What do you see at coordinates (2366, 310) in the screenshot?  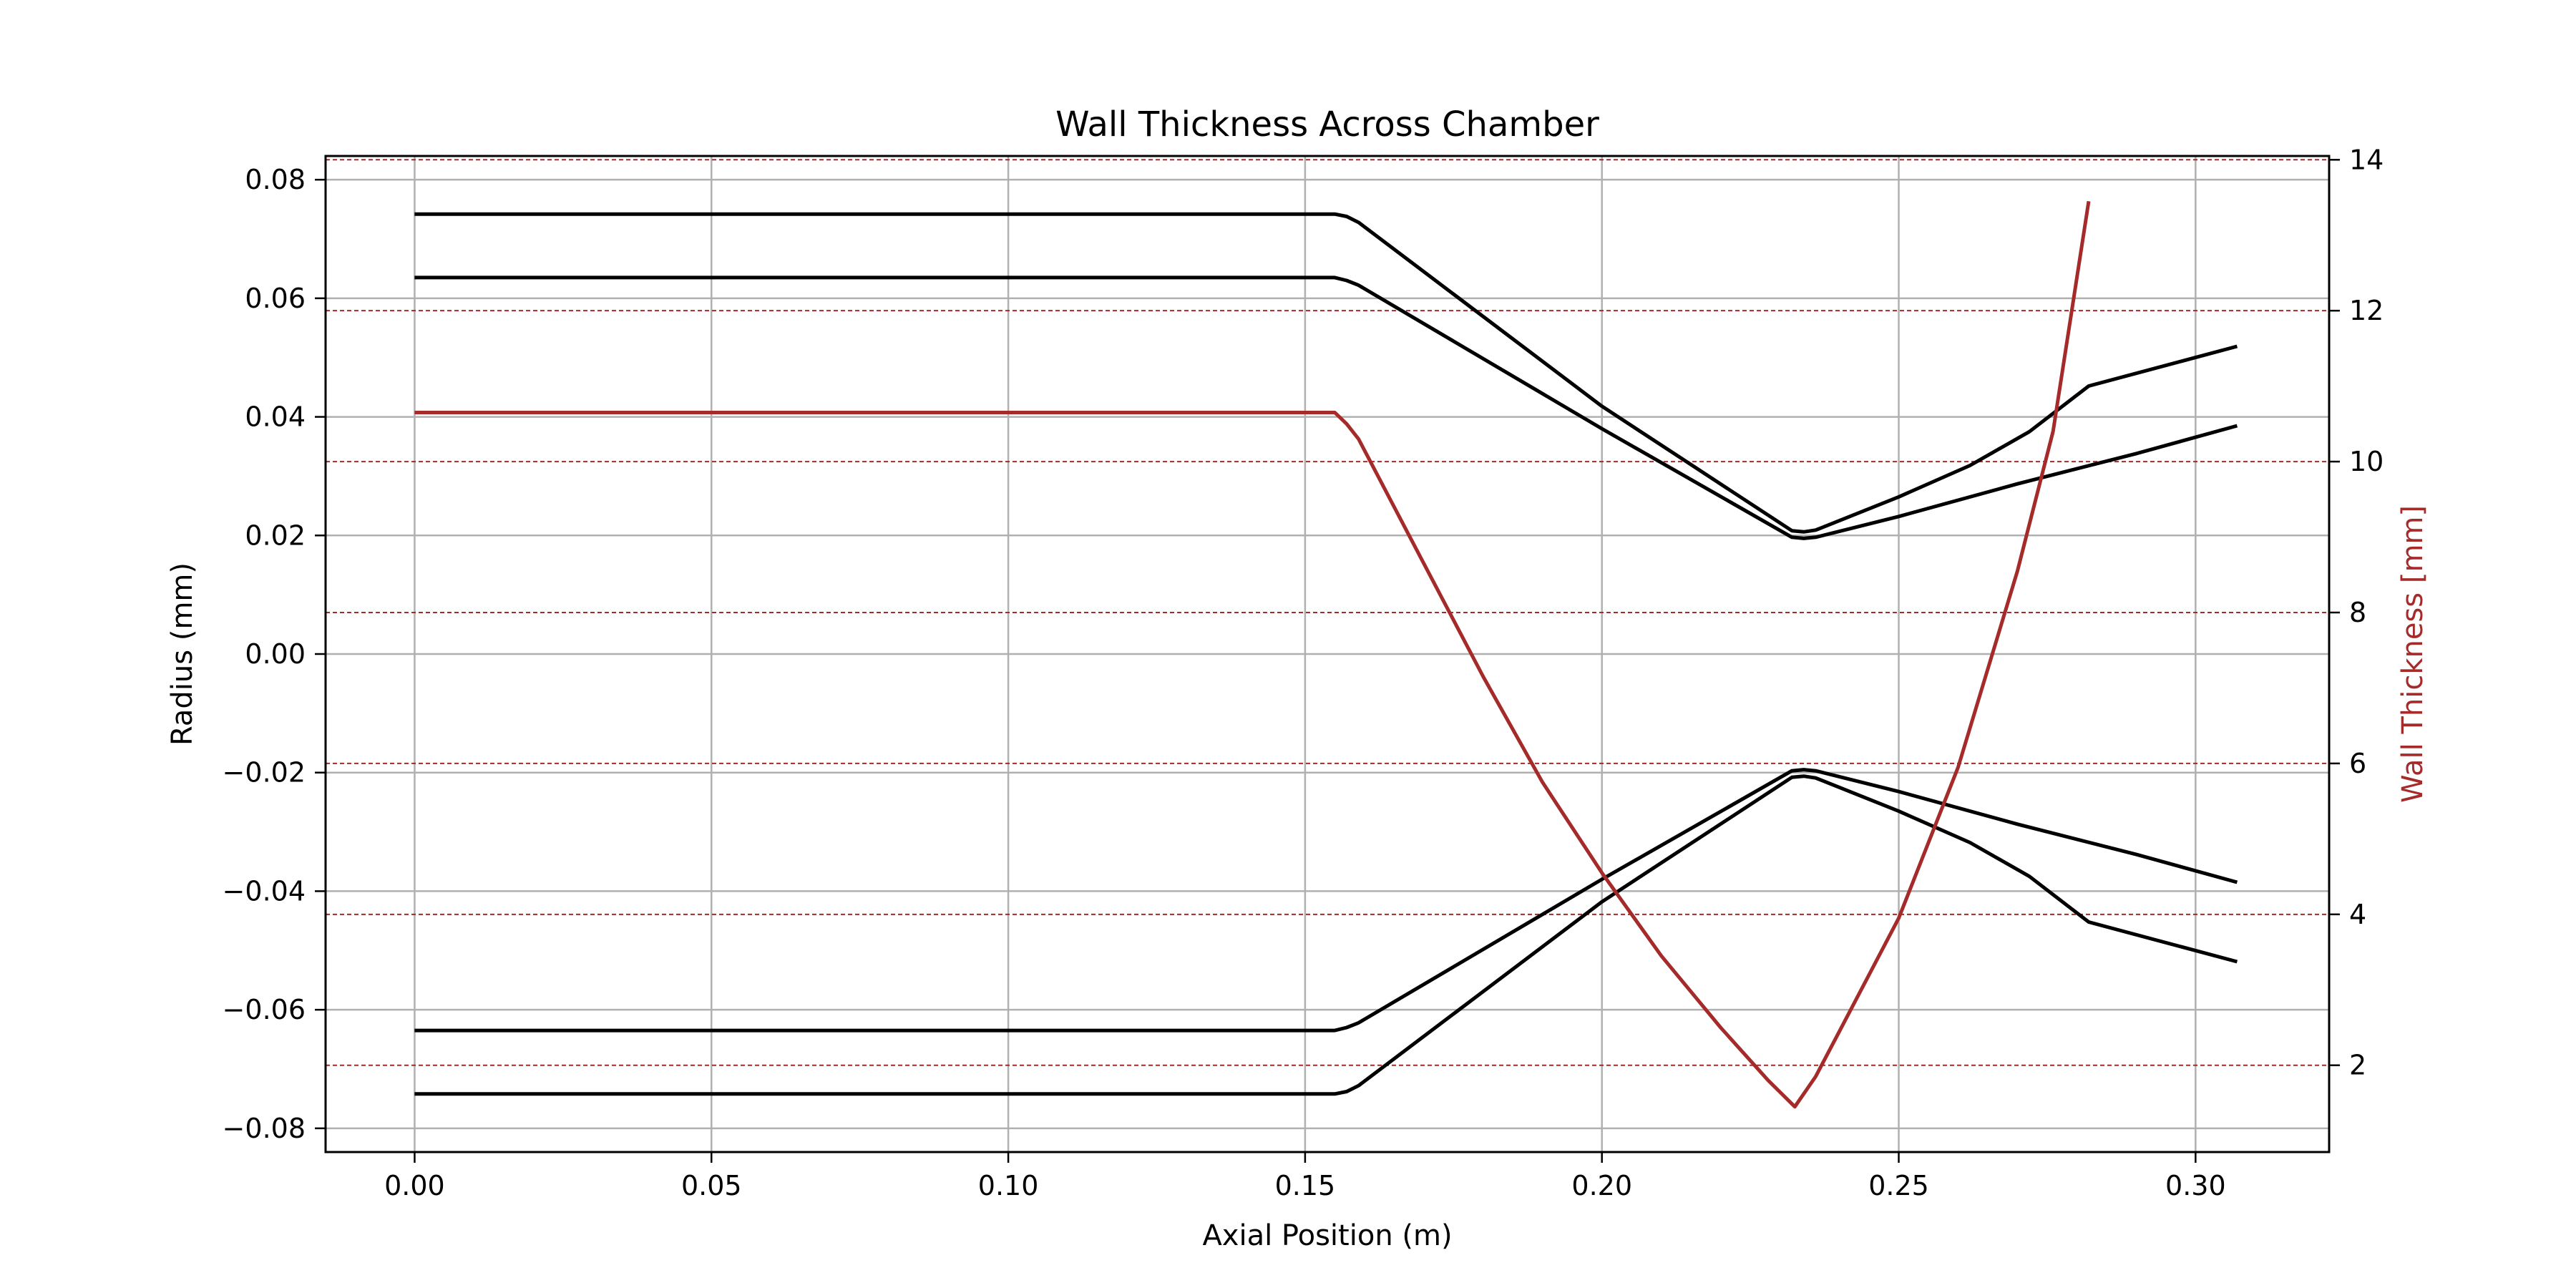 I see `y2-tick-label: 12` at bounding box center [2366, 310].